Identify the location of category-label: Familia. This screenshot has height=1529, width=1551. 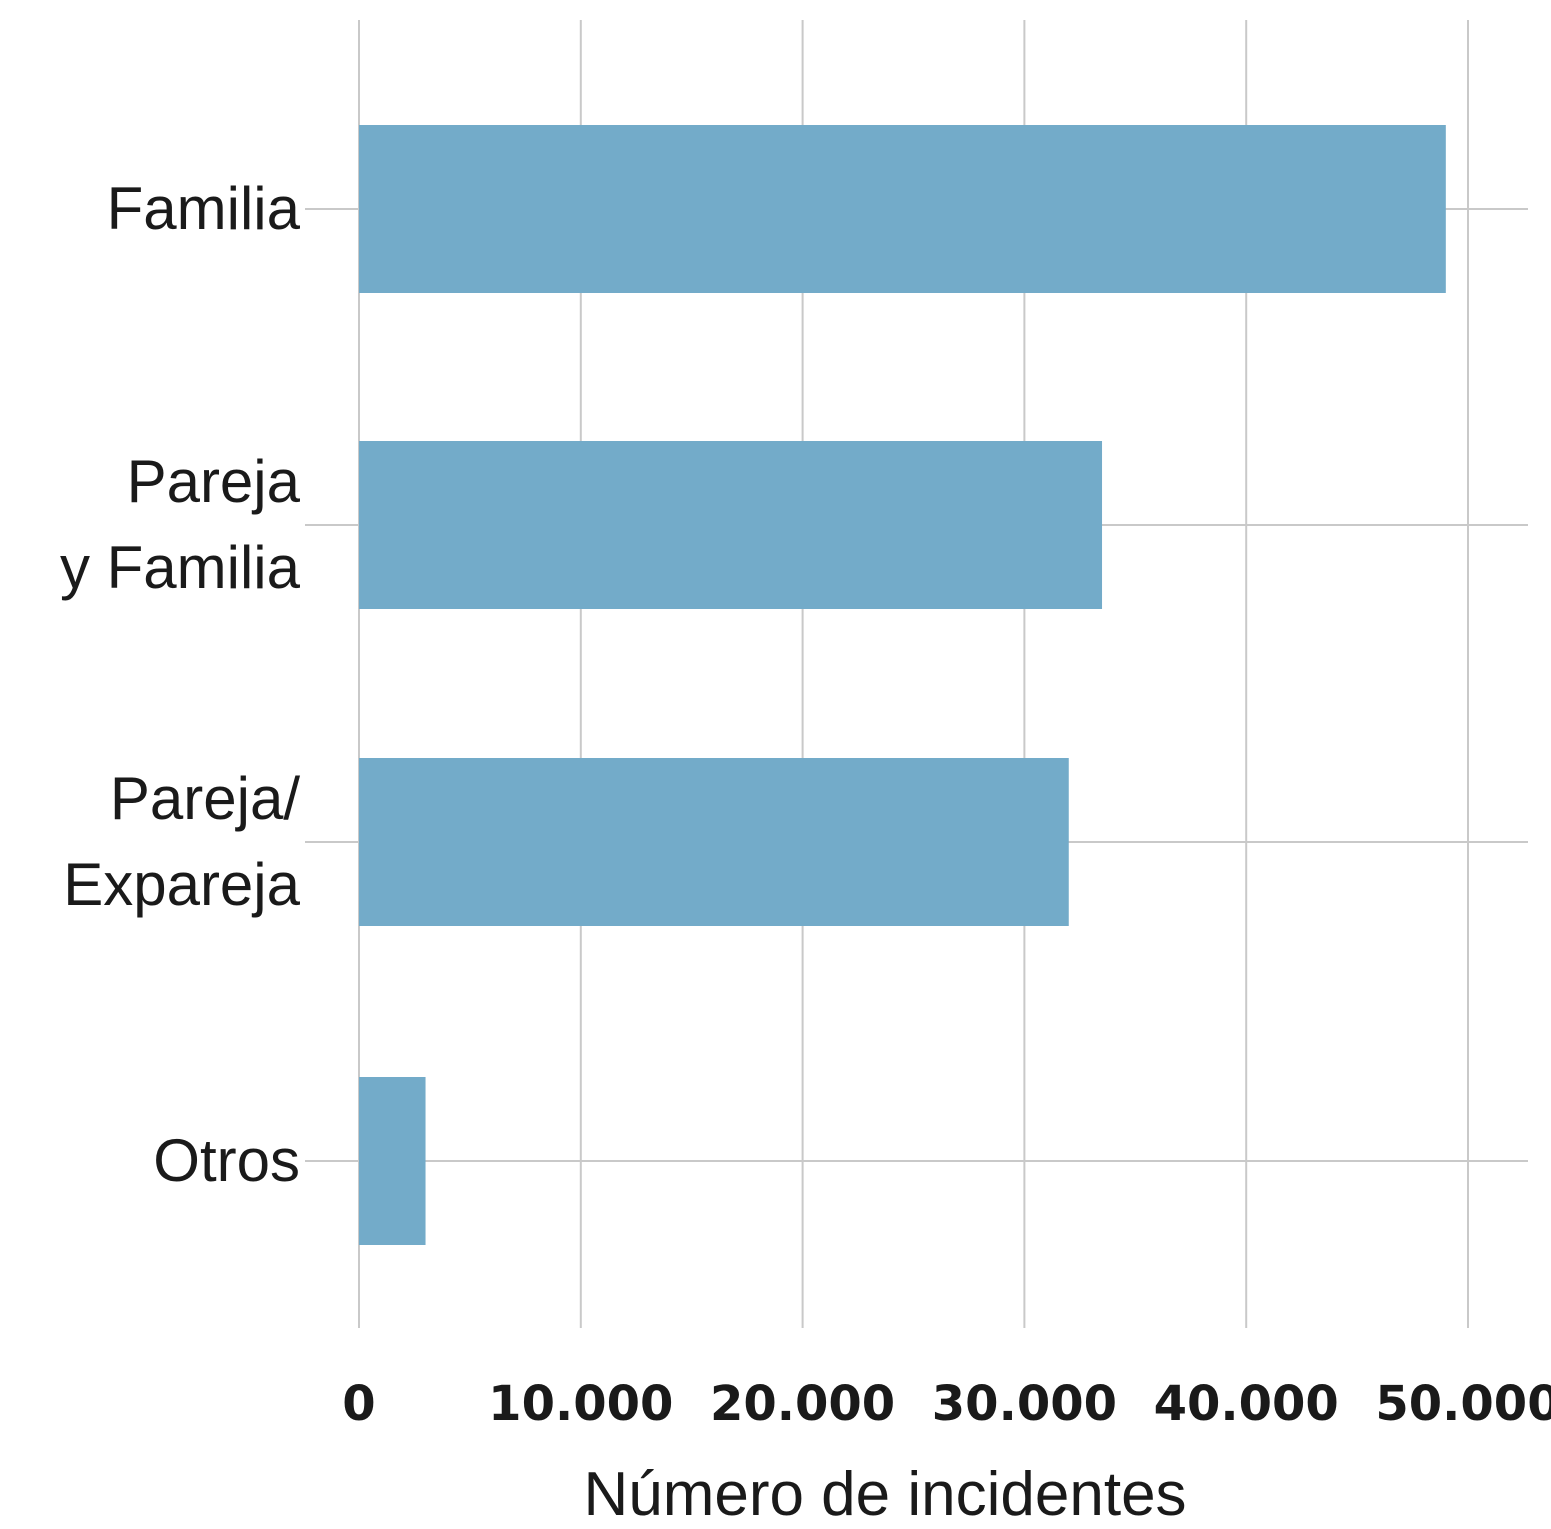
(204, 208).